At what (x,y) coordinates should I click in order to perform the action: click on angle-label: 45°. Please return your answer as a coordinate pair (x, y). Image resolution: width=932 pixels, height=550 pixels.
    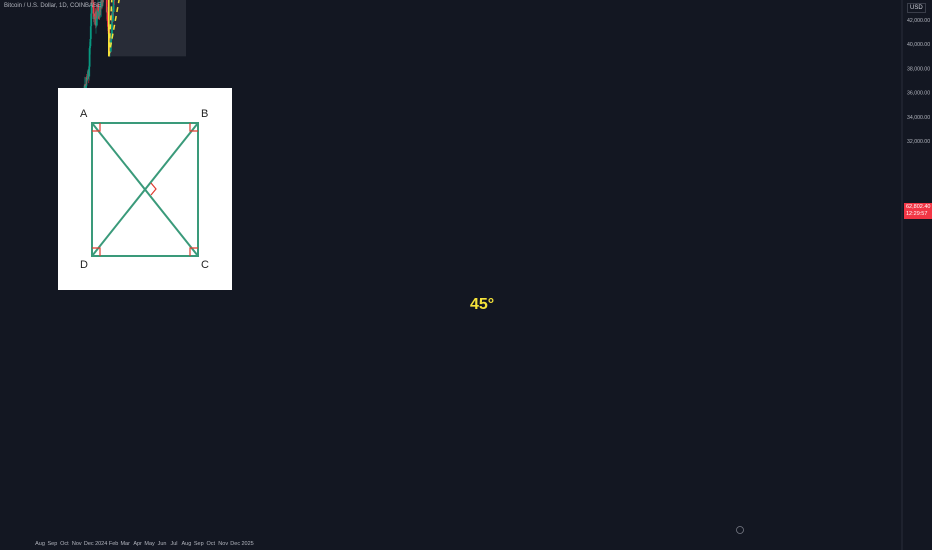
    Looking at the image, I should click on (482, 304).